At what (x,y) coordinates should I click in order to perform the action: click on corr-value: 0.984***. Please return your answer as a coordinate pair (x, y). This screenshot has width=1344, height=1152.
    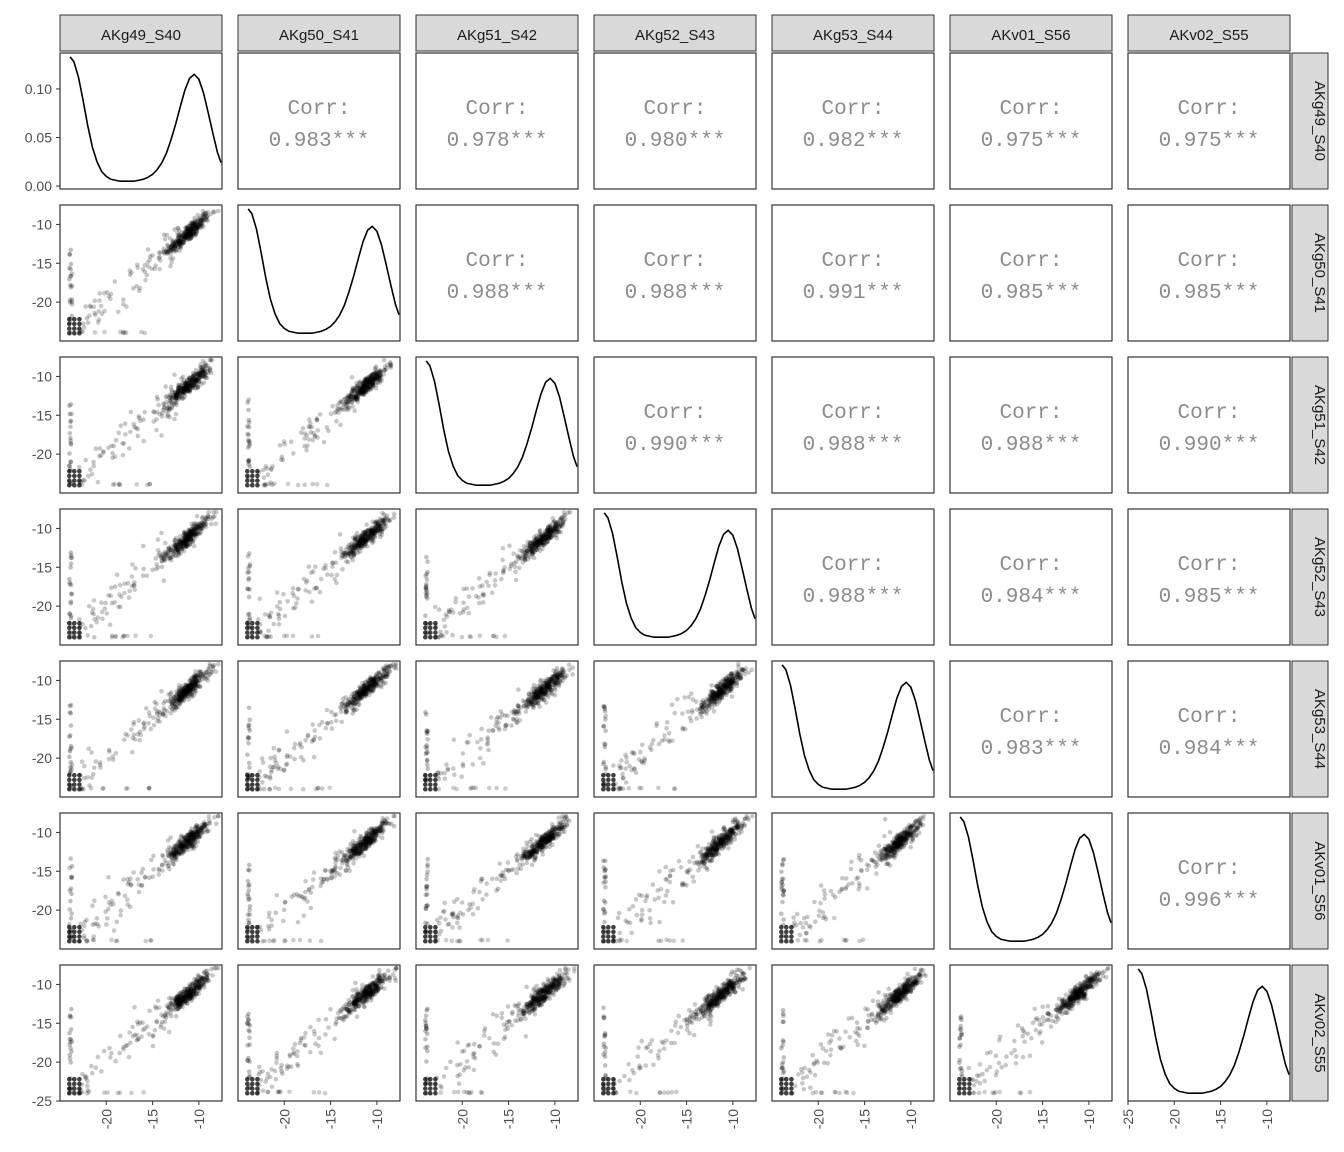
    Looking at the image, I should click on (1031, 597).